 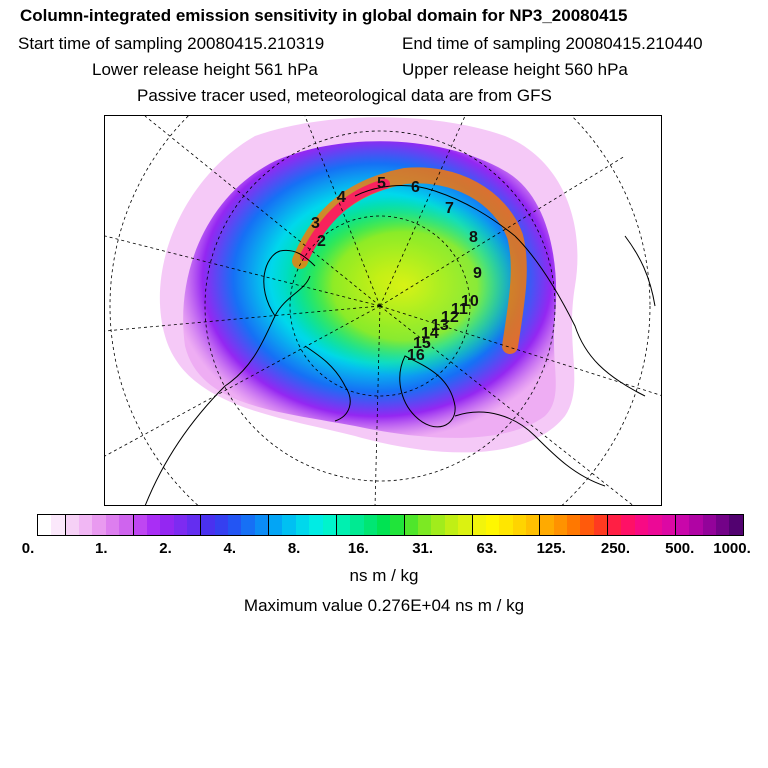 I want to click on trajectory-label: 10, so click(x=470, y=301).